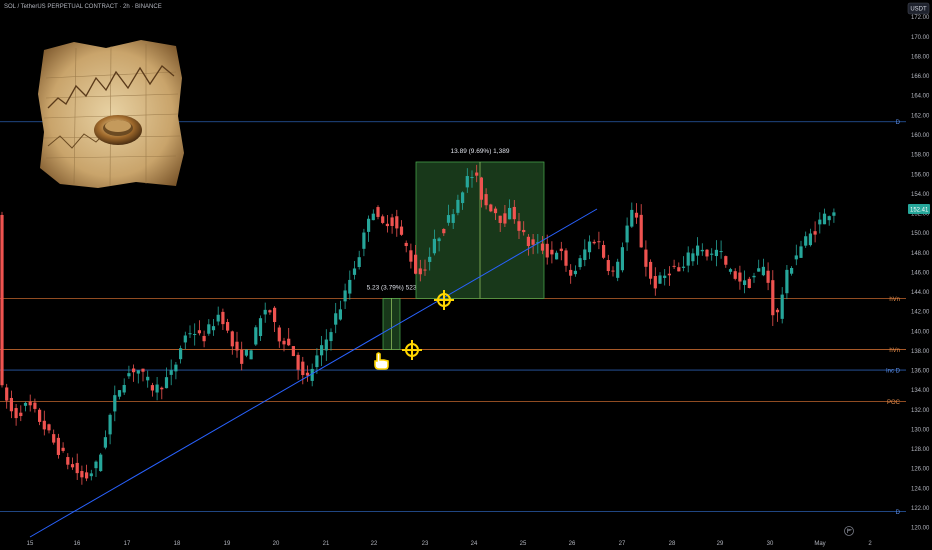 The image size is (932, 550). Describe the element at coordinates (480, 150) in the screenshot. I see `measure-label-bg` at that location.